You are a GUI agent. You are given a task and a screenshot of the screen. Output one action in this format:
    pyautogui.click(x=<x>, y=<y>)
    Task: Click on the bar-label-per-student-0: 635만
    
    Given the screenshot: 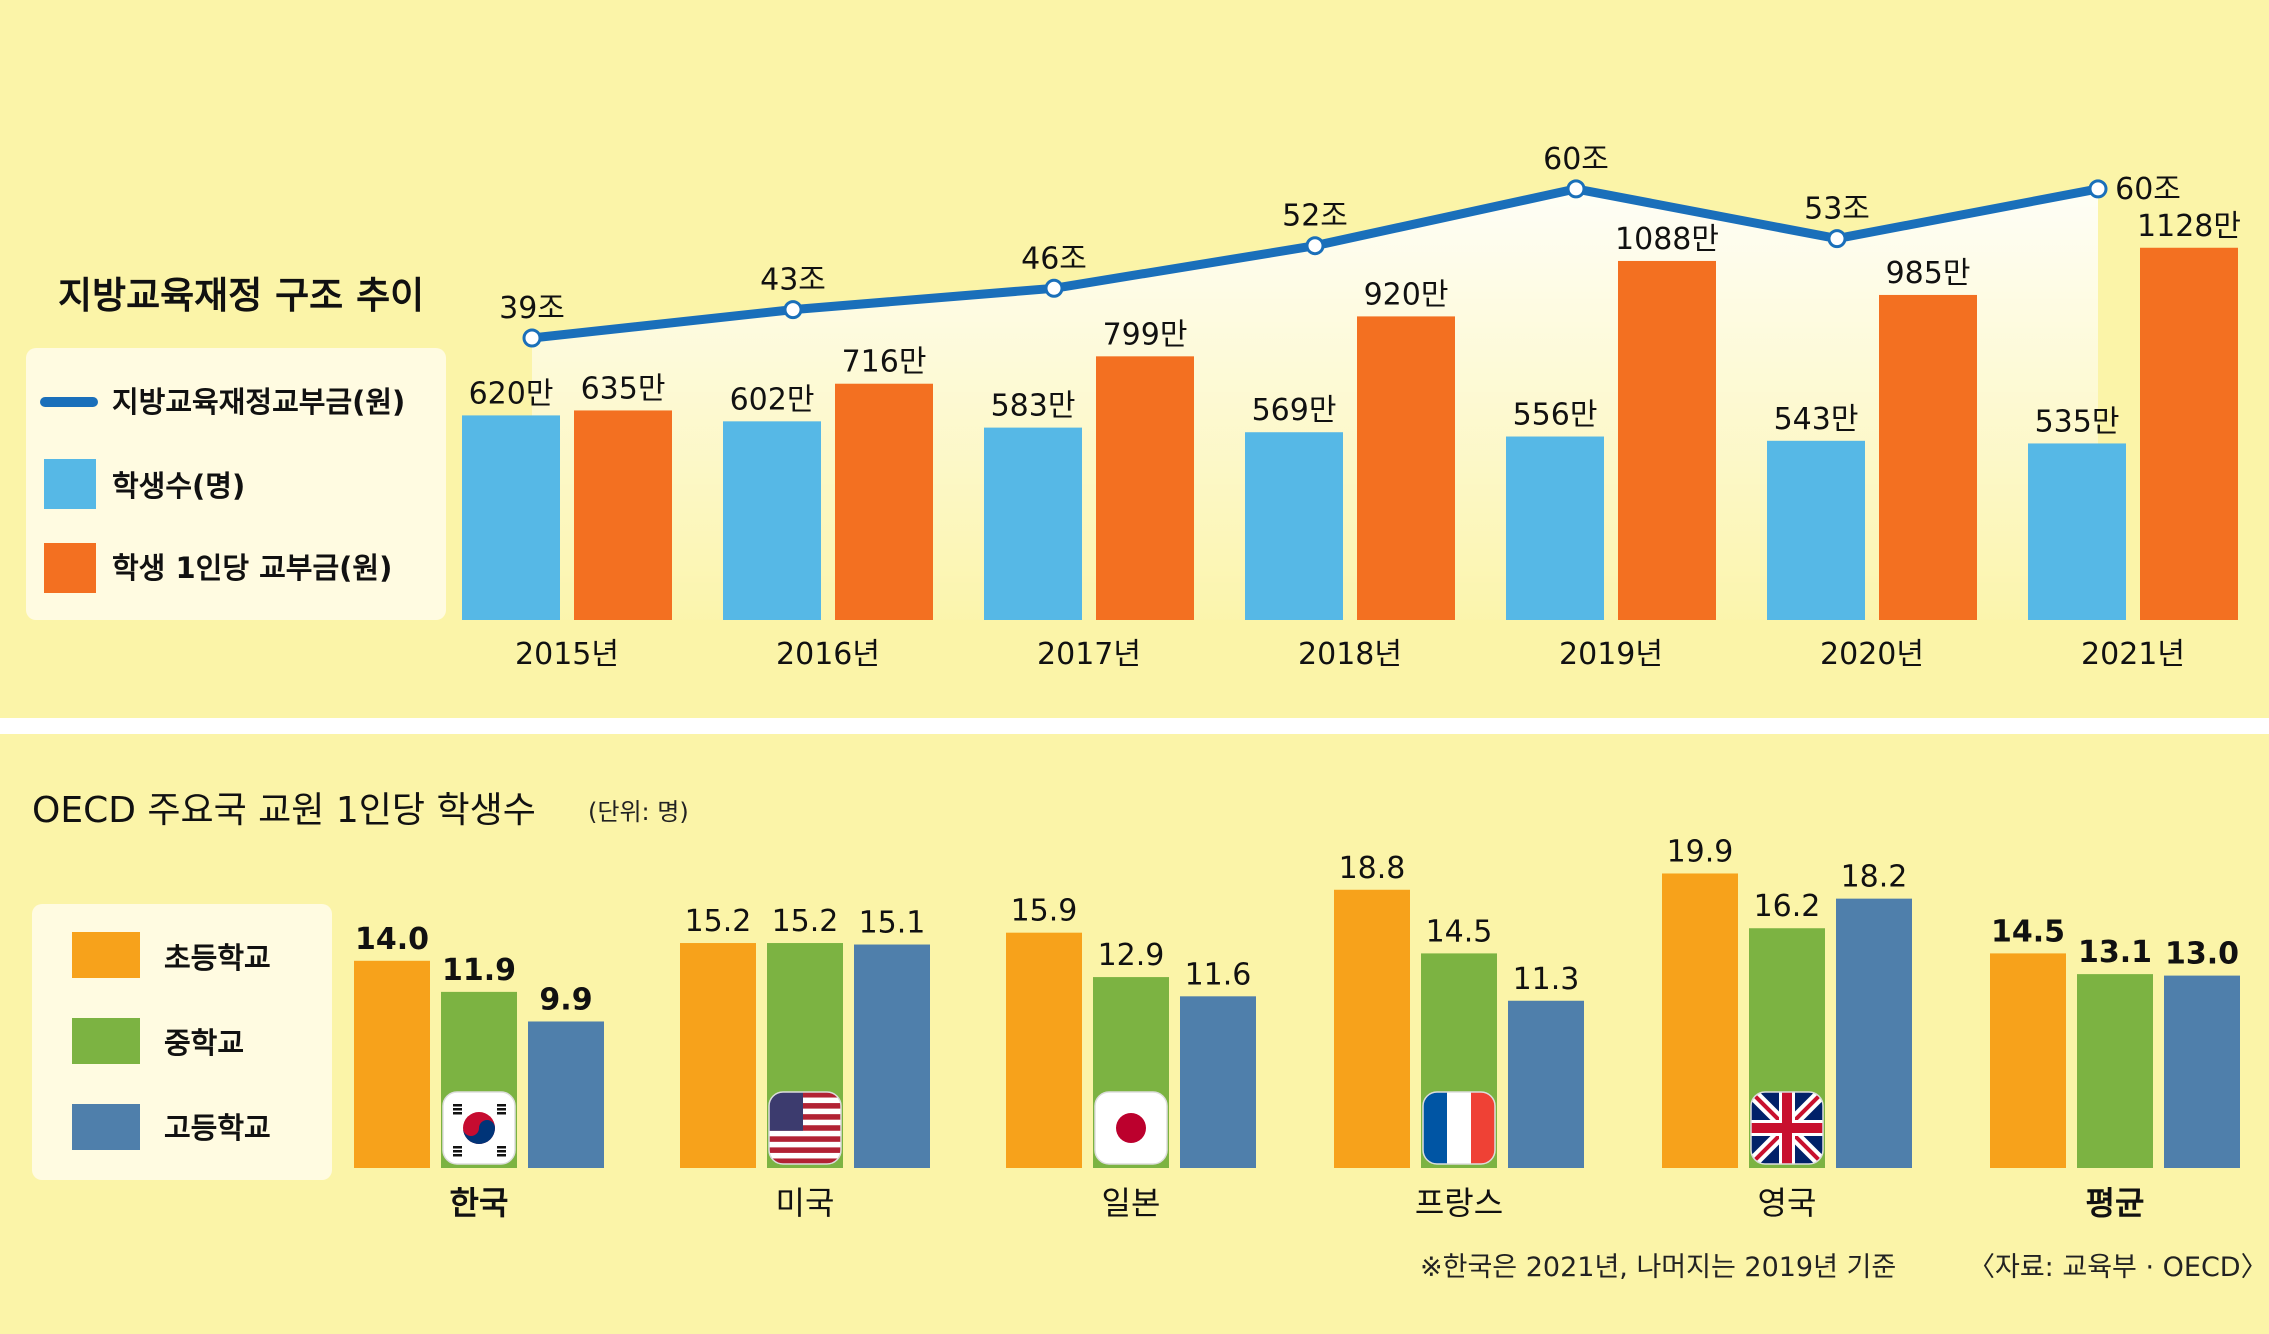 What is the action you would take?
    pyautogui.click(x=623, y=388)
    